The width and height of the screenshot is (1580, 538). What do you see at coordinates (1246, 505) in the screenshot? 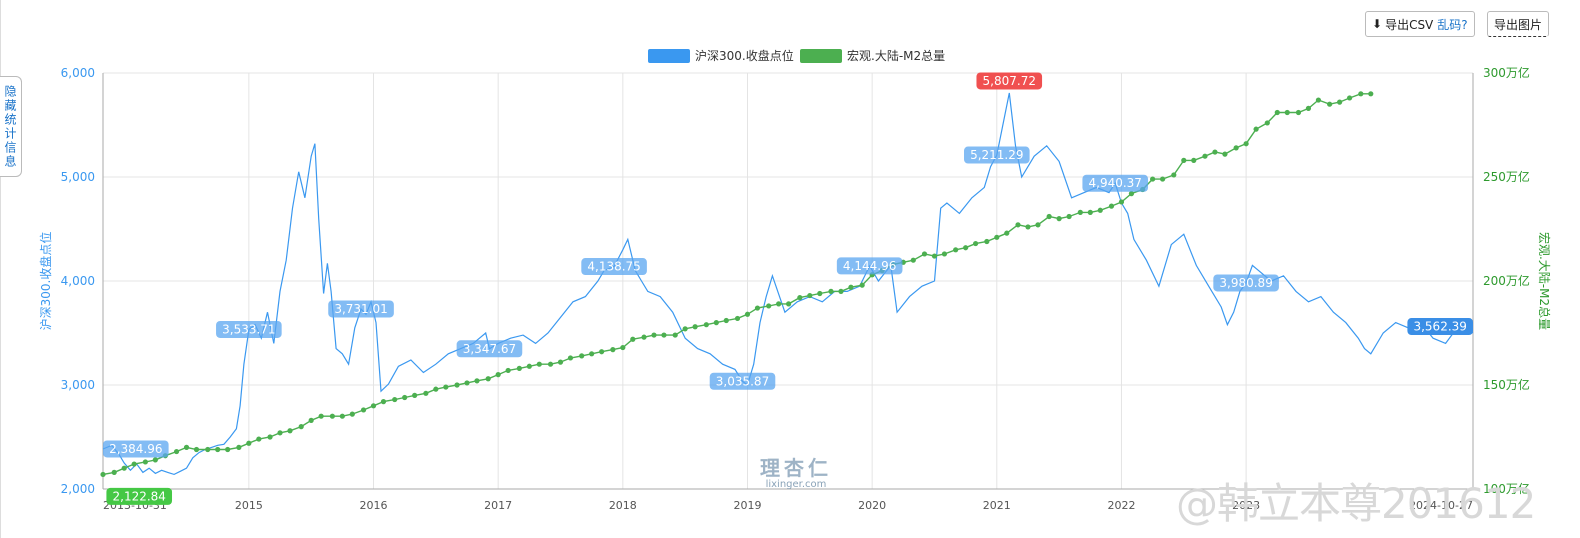
I see `x-tick-label: 2023` at bounding box center [1246, 505].